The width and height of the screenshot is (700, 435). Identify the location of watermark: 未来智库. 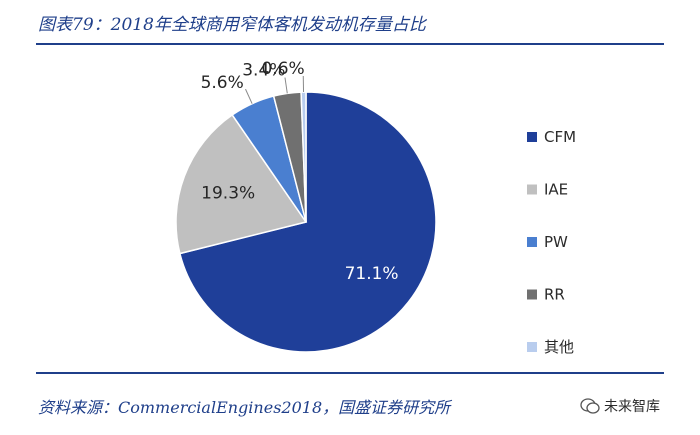
(637, 406).